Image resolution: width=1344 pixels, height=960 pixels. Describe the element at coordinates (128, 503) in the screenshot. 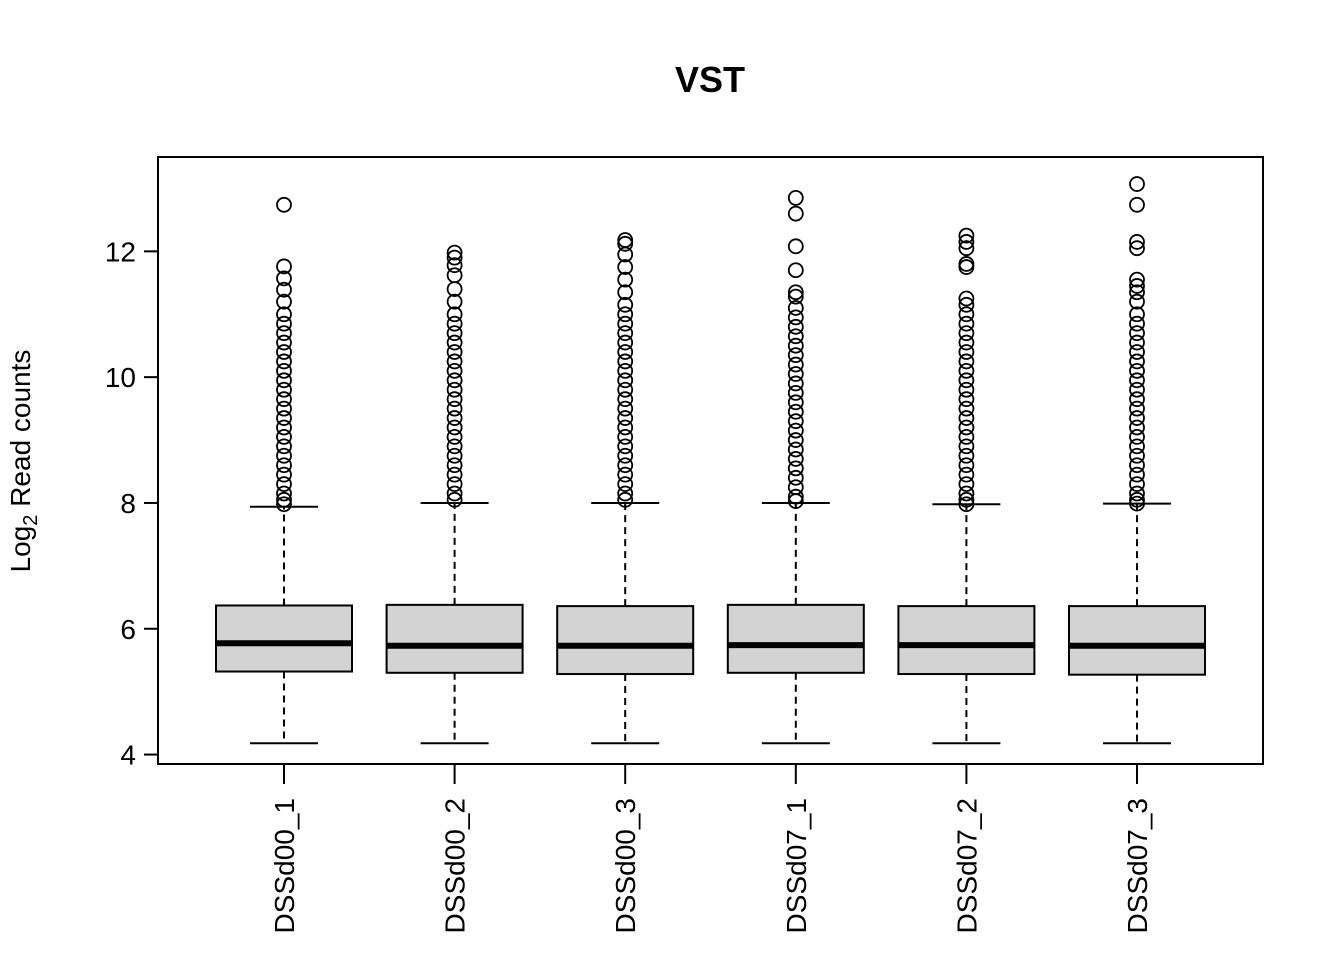

I see `y-tick-label: 8` at that location.